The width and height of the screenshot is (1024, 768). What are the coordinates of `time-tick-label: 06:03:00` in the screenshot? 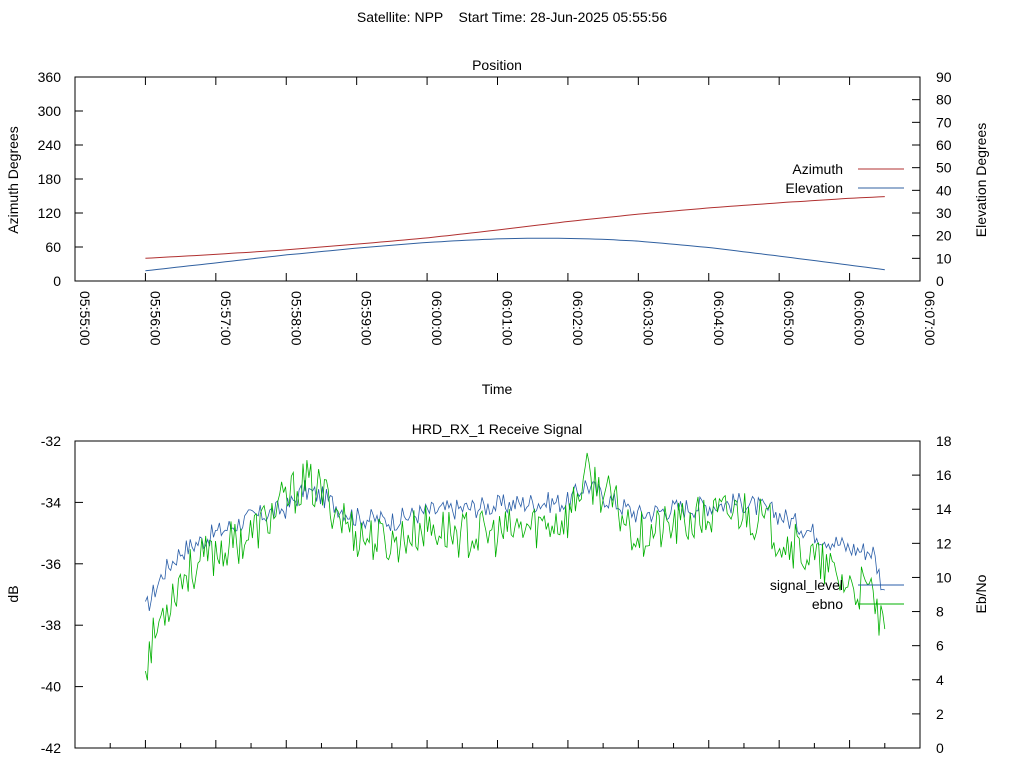 It's located at (648, 318).